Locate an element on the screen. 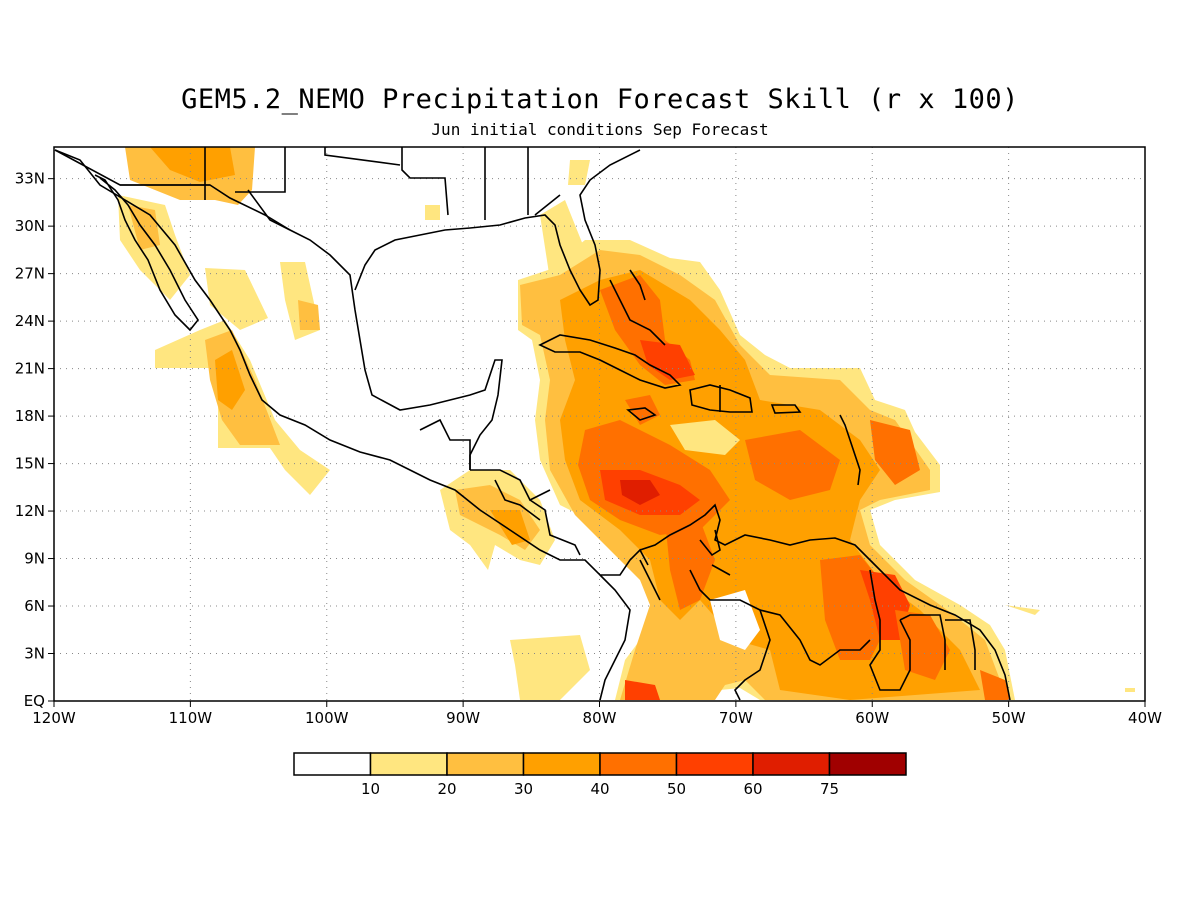 Image resolution: width=1200 pixels, height=900 pixels. lat-tick-label: 21N is located at coordinates (30, 369).